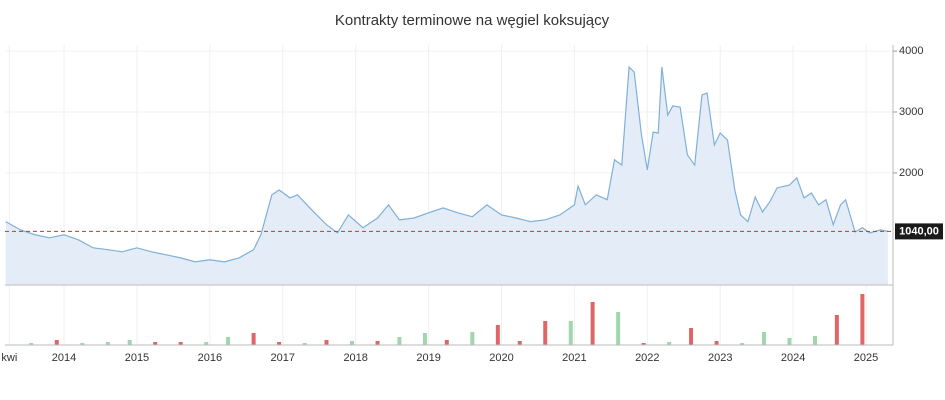 This screenshot has width=945, height=400. I want to click on y-tick-label: 3000, so click(911, 112).